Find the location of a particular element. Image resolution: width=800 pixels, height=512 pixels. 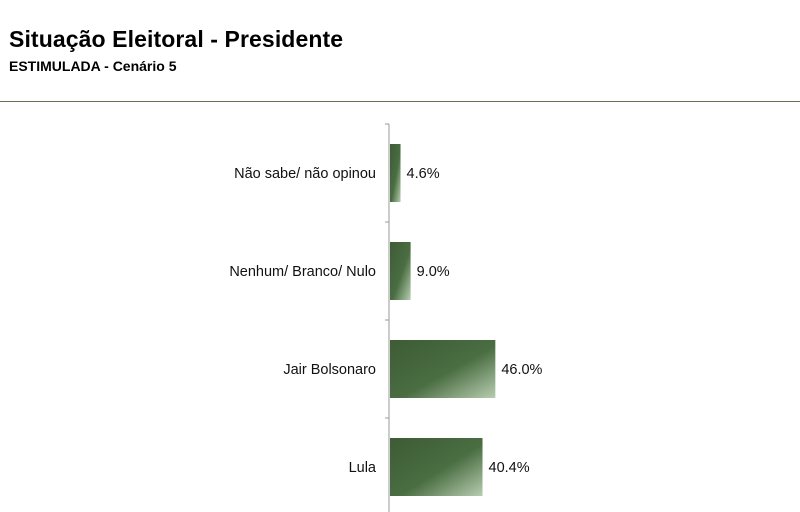

data-label: 9.0% is located at coordinates (433, 272).